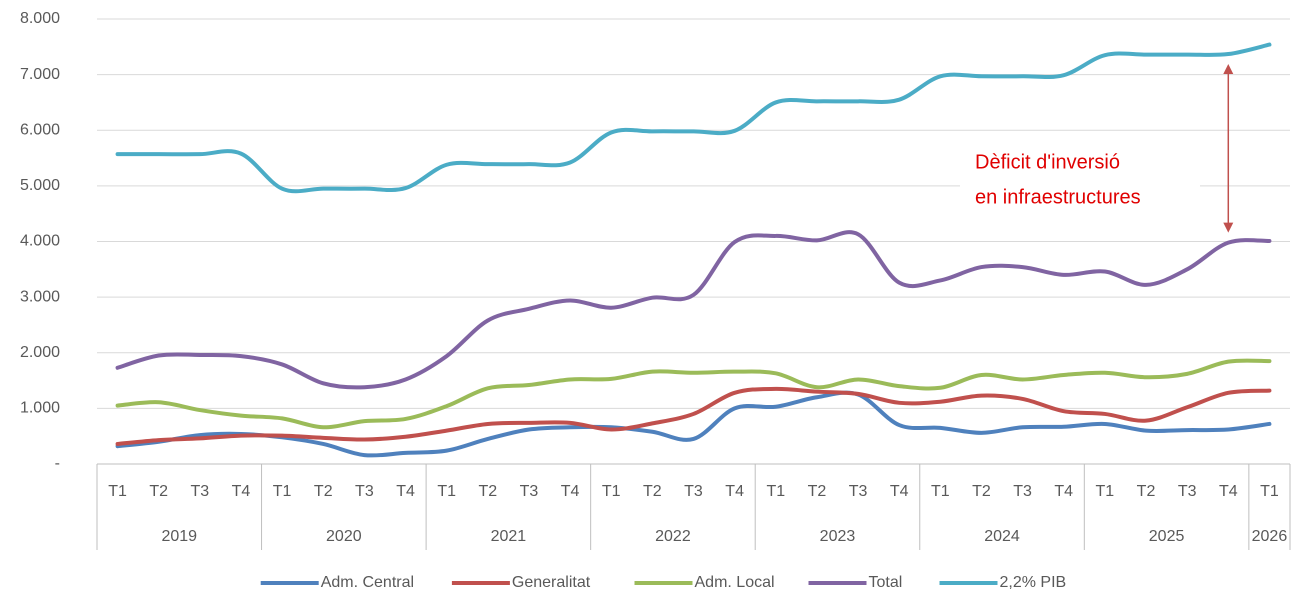 The height and width of the screenshot is (599, 1311). I want to click on y-tick-label: 8.000, so click(40, 18).